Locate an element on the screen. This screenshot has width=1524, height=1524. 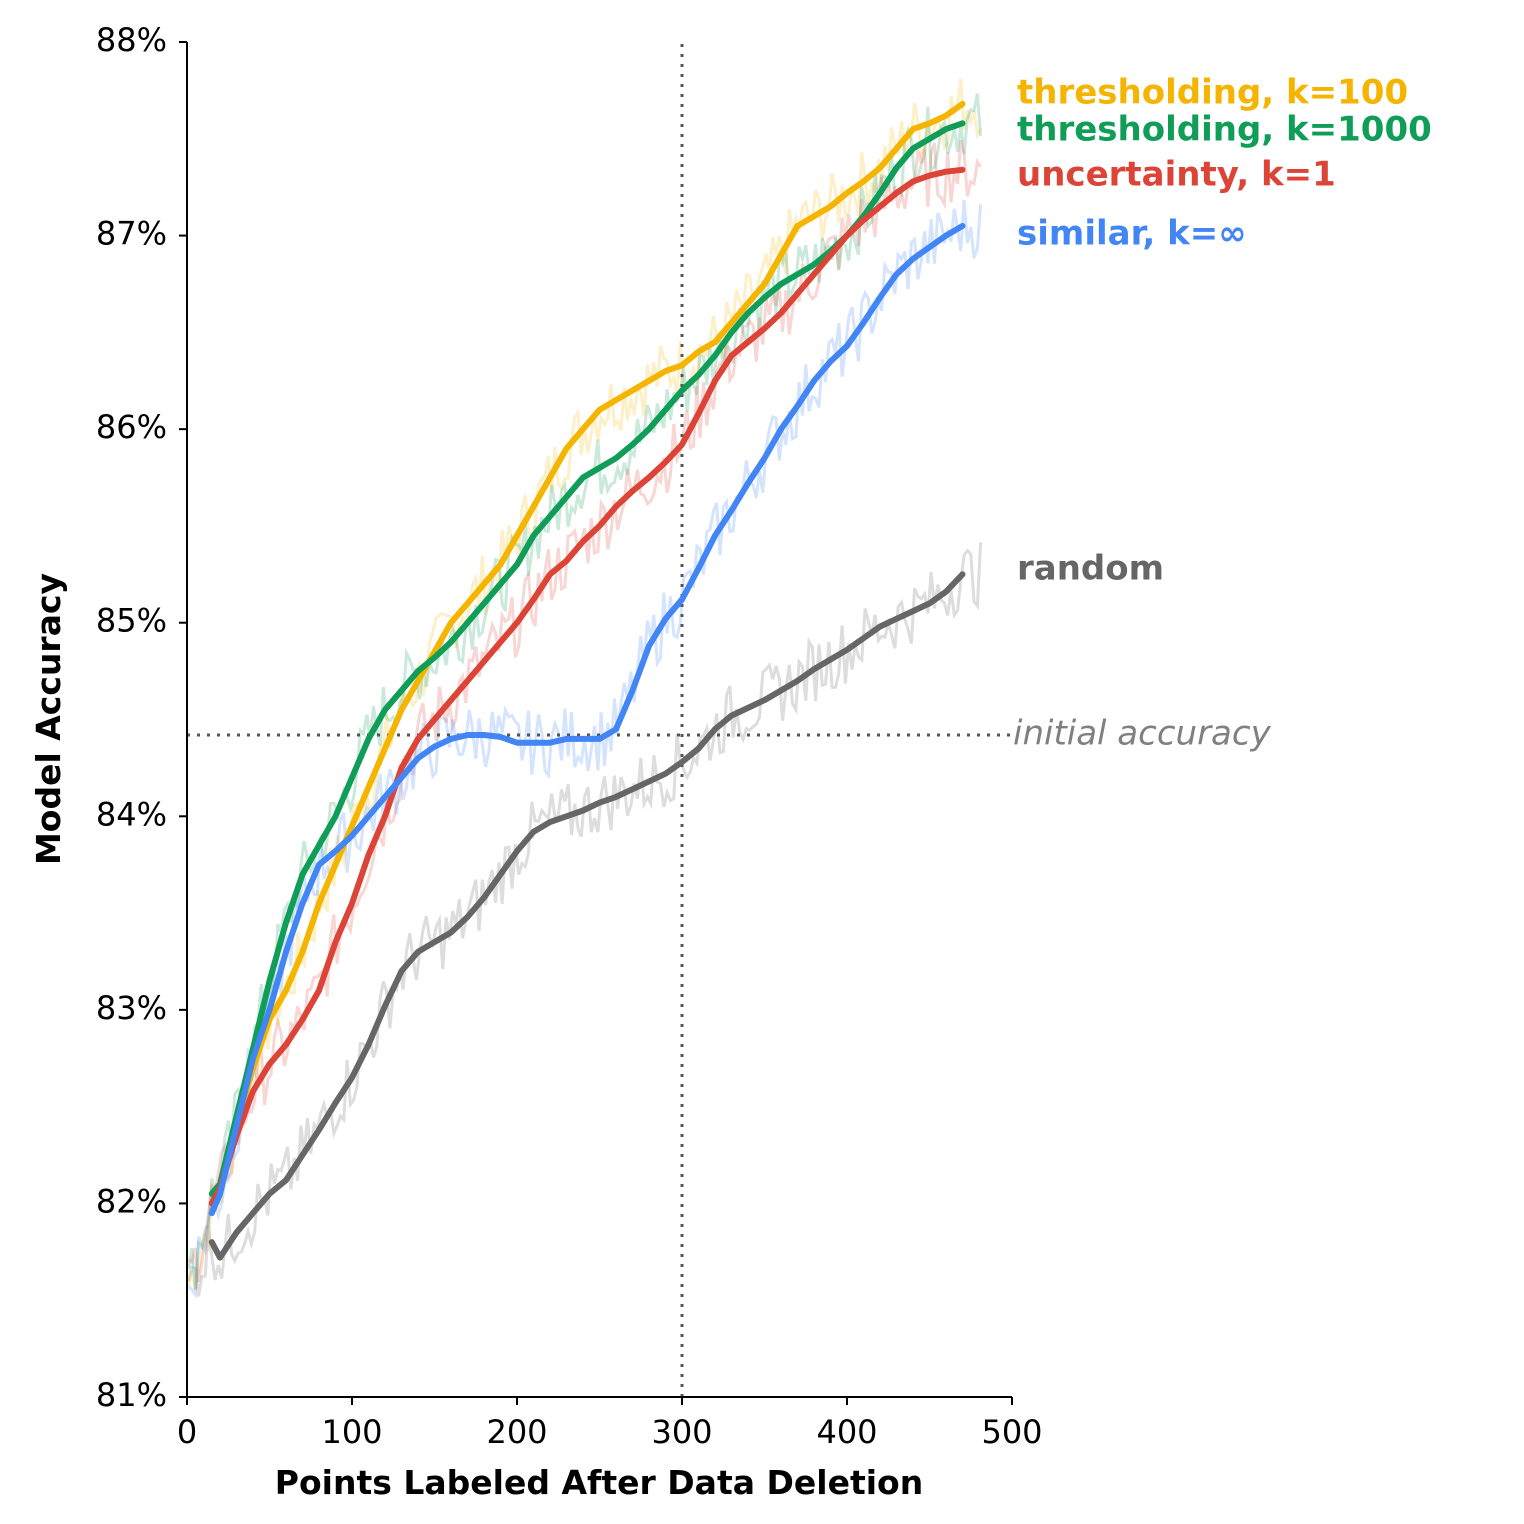
series-label-4: random is located at coordinates (1090, 569).